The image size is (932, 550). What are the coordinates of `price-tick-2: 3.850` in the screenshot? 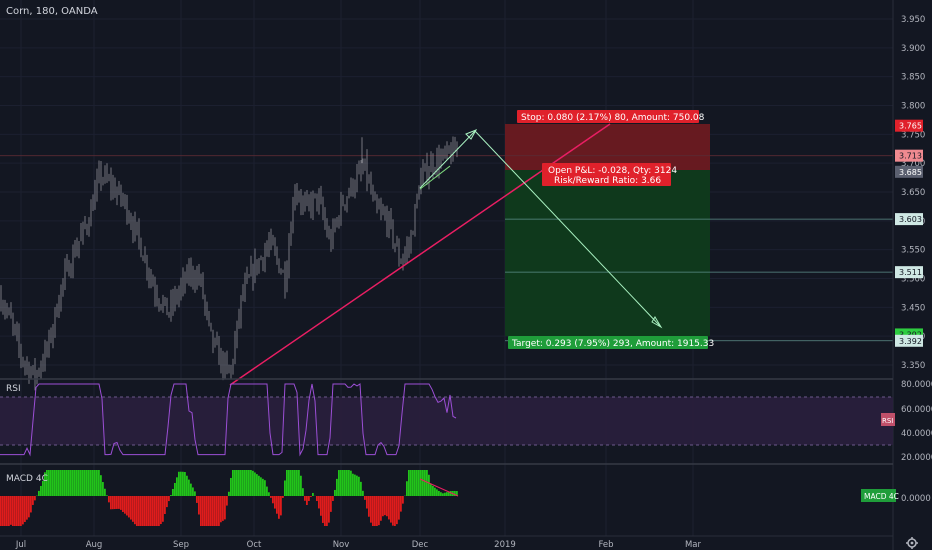 It's located at (913, 78).